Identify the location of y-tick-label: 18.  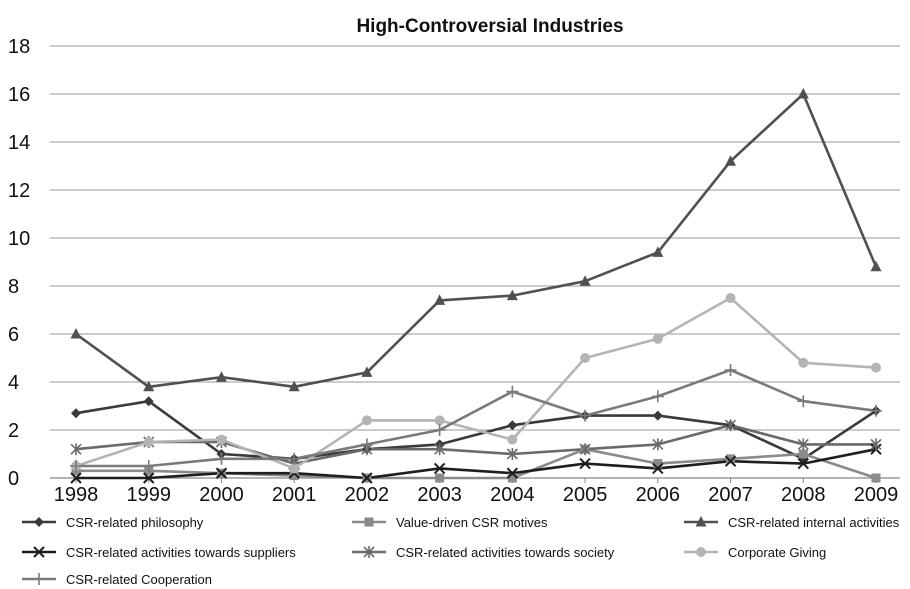
(19, 47).